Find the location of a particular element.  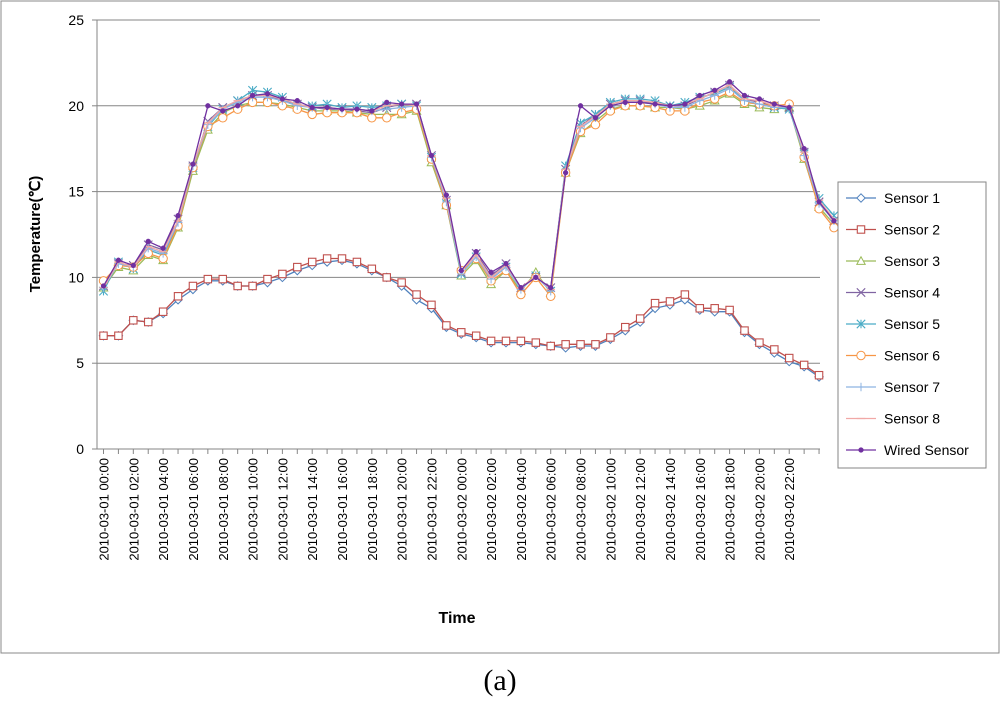

x-tick-label: 2010-03-02 10:00 is located at coordinates (610, 509).